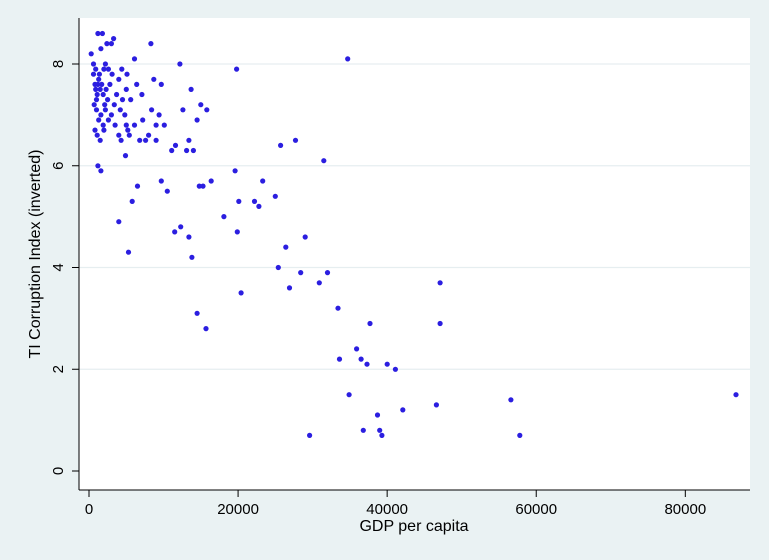 The height and width of the screenshot is (560, 769). I want to click on x-tick-label: 80000, so click(685, 509).